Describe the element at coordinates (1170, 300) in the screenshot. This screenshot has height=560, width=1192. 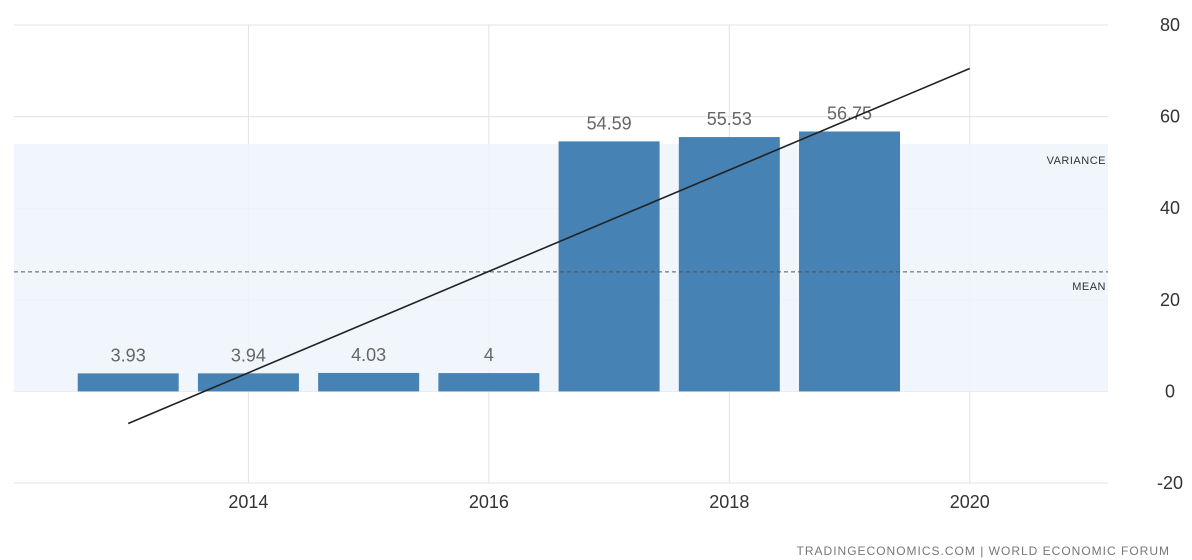
I see `y-tick-label: 20` at that location.